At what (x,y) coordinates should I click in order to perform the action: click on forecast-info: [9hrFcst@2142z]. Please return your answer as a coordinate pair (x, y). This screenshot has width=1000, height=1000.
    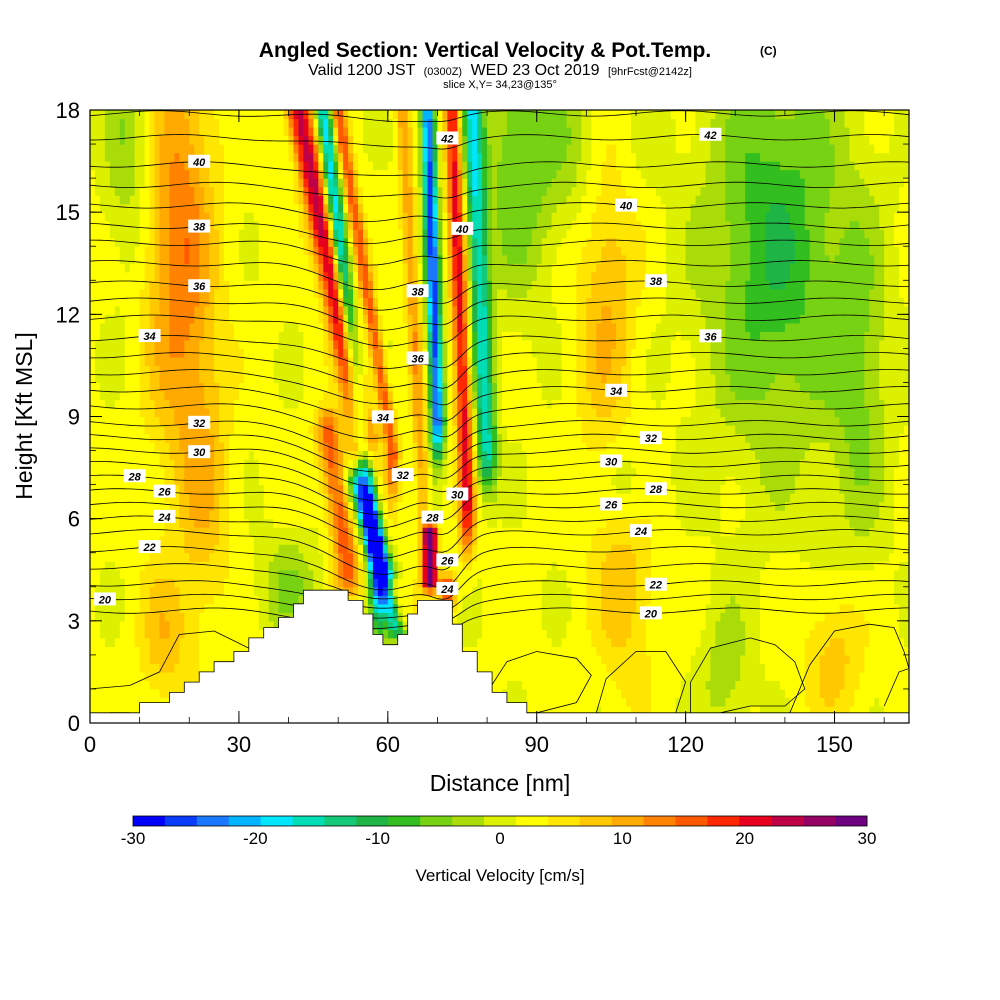
    Looking at the image, I should click on (650, 72).